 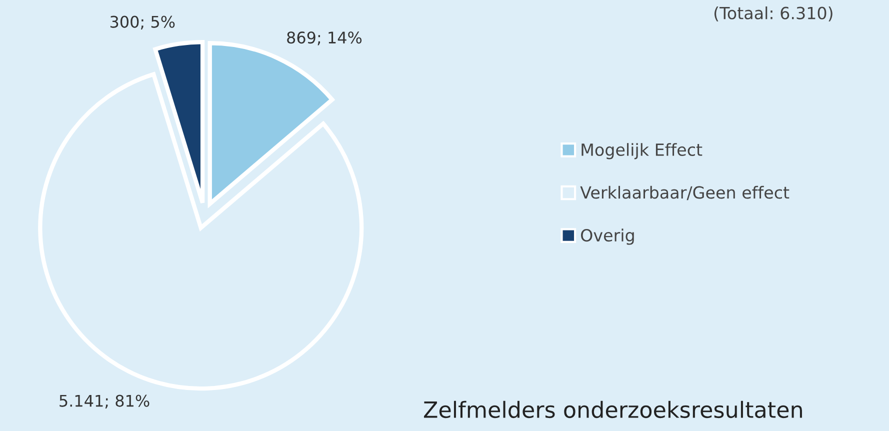 What do you see at coordinates (105, 401) in the screenshot?
I see `data-label: 5.141; 81%` at bounding box center [105, 401].